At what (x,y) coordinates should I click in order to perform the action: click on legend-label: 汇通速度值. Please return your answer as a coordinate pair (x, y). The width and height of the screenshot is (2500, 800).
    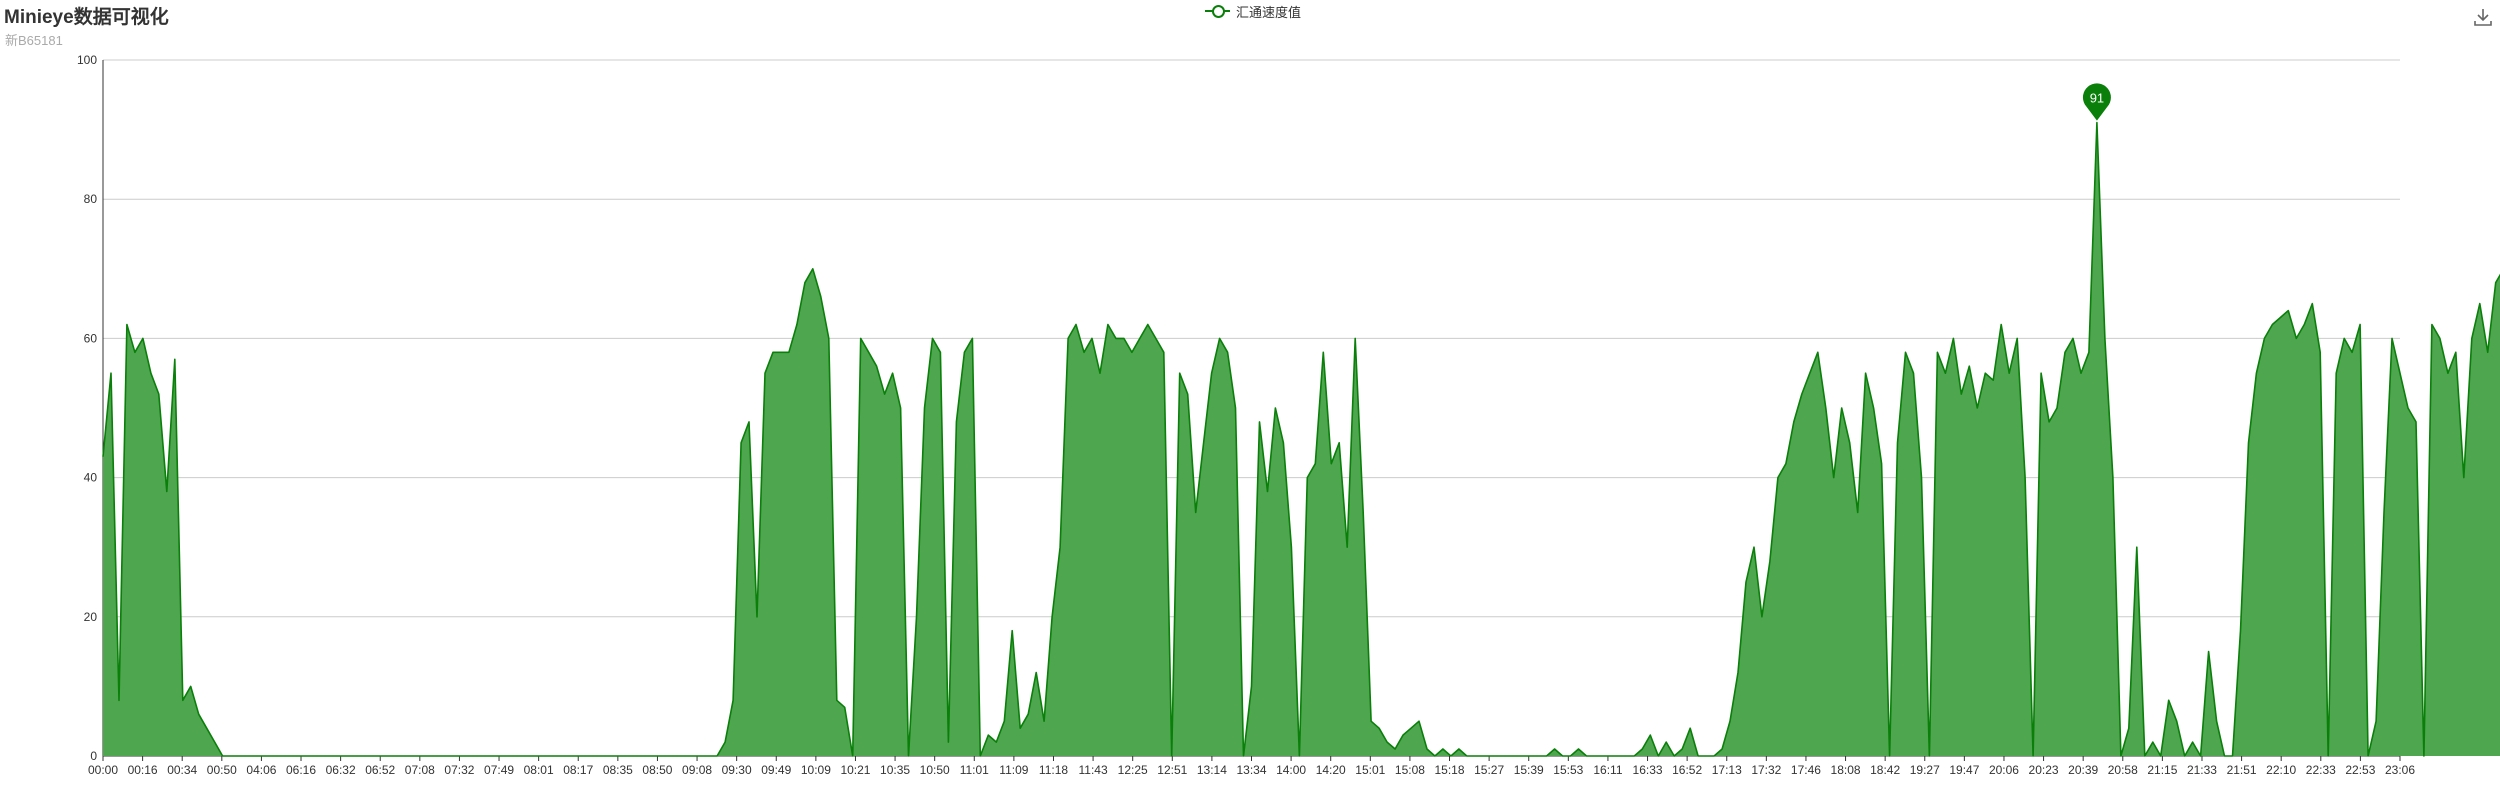
    Looking at the image, I should click on (1269, 12).